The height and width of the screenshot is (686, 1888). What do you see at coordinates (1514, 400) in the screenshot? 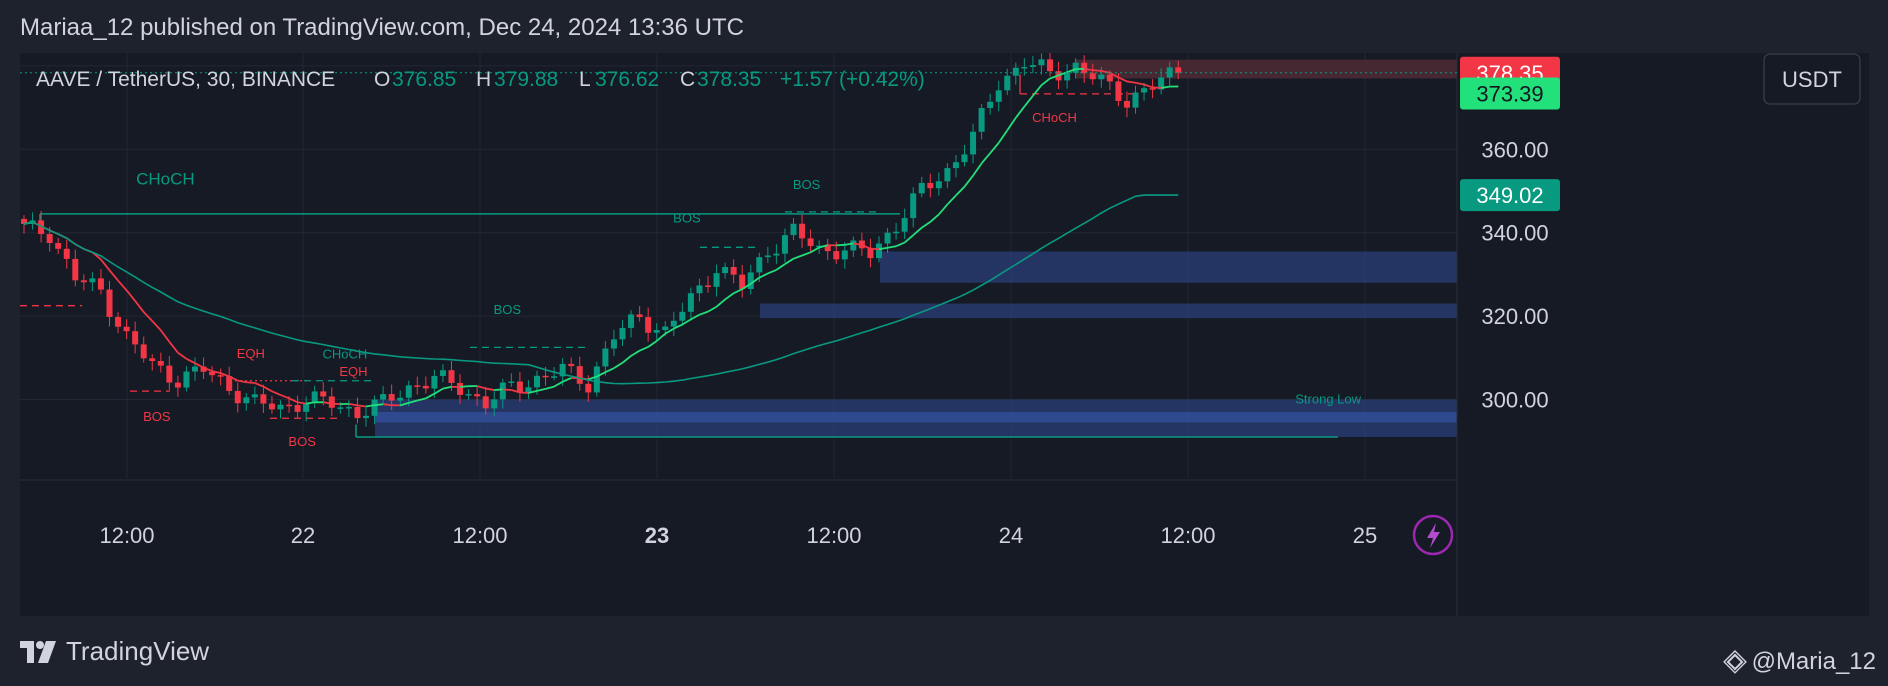
I see `y-tick-label: 300.00` at bounding box center [1514, 400].